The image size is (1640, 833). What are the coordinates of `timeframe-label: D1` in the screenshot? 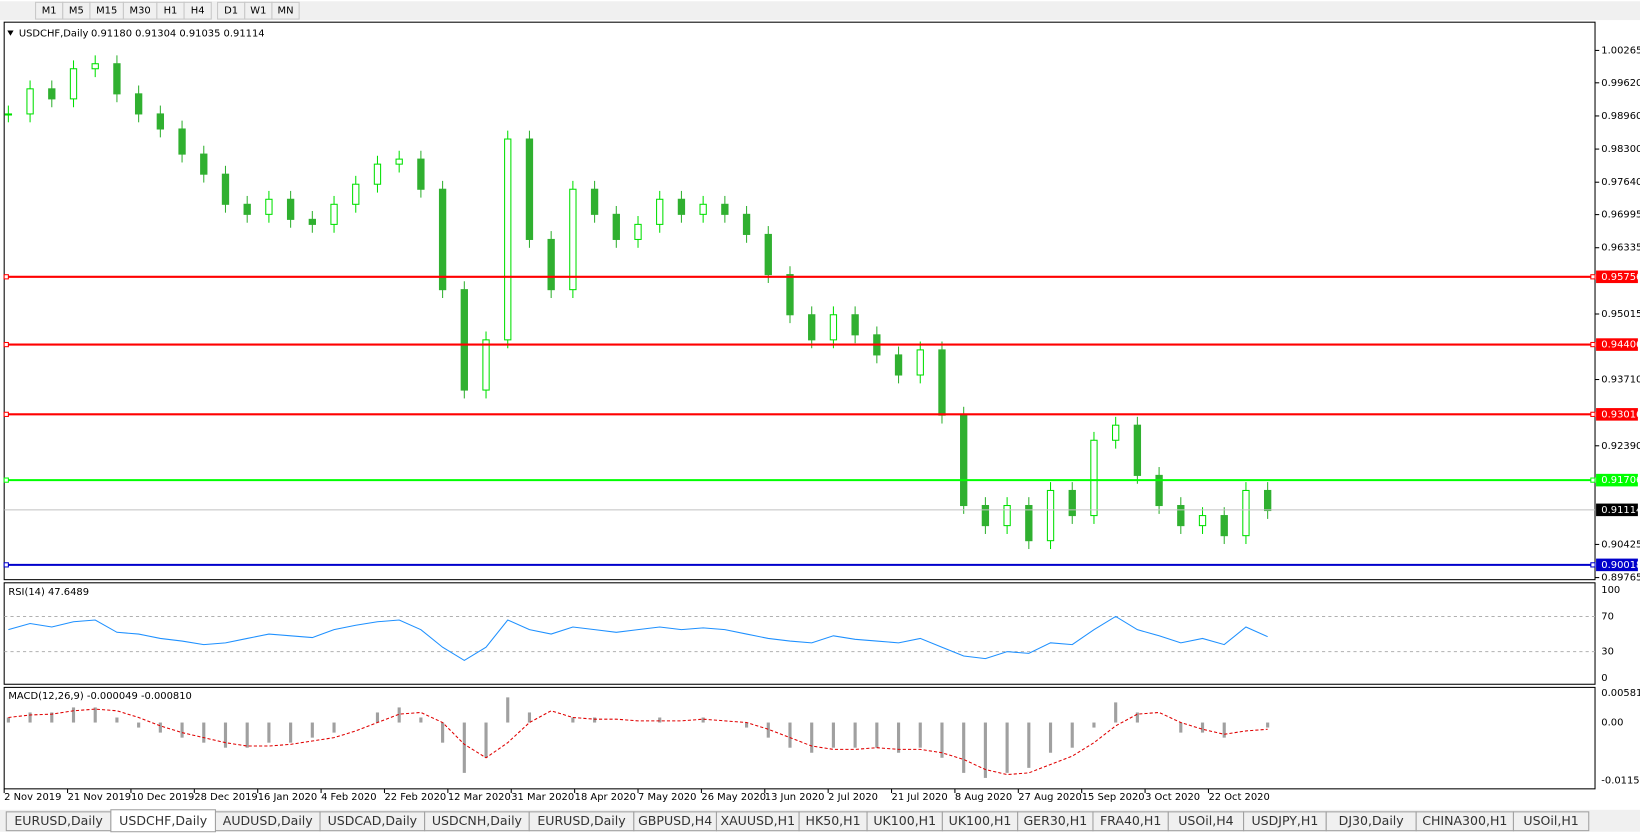 It's located at (231, 11).